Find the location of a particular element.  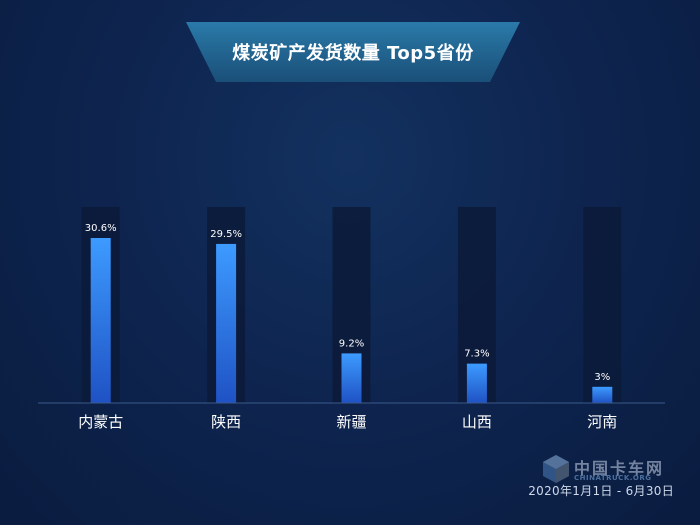

bar-value-label: 9.2% is located at coordinates (351, 343).